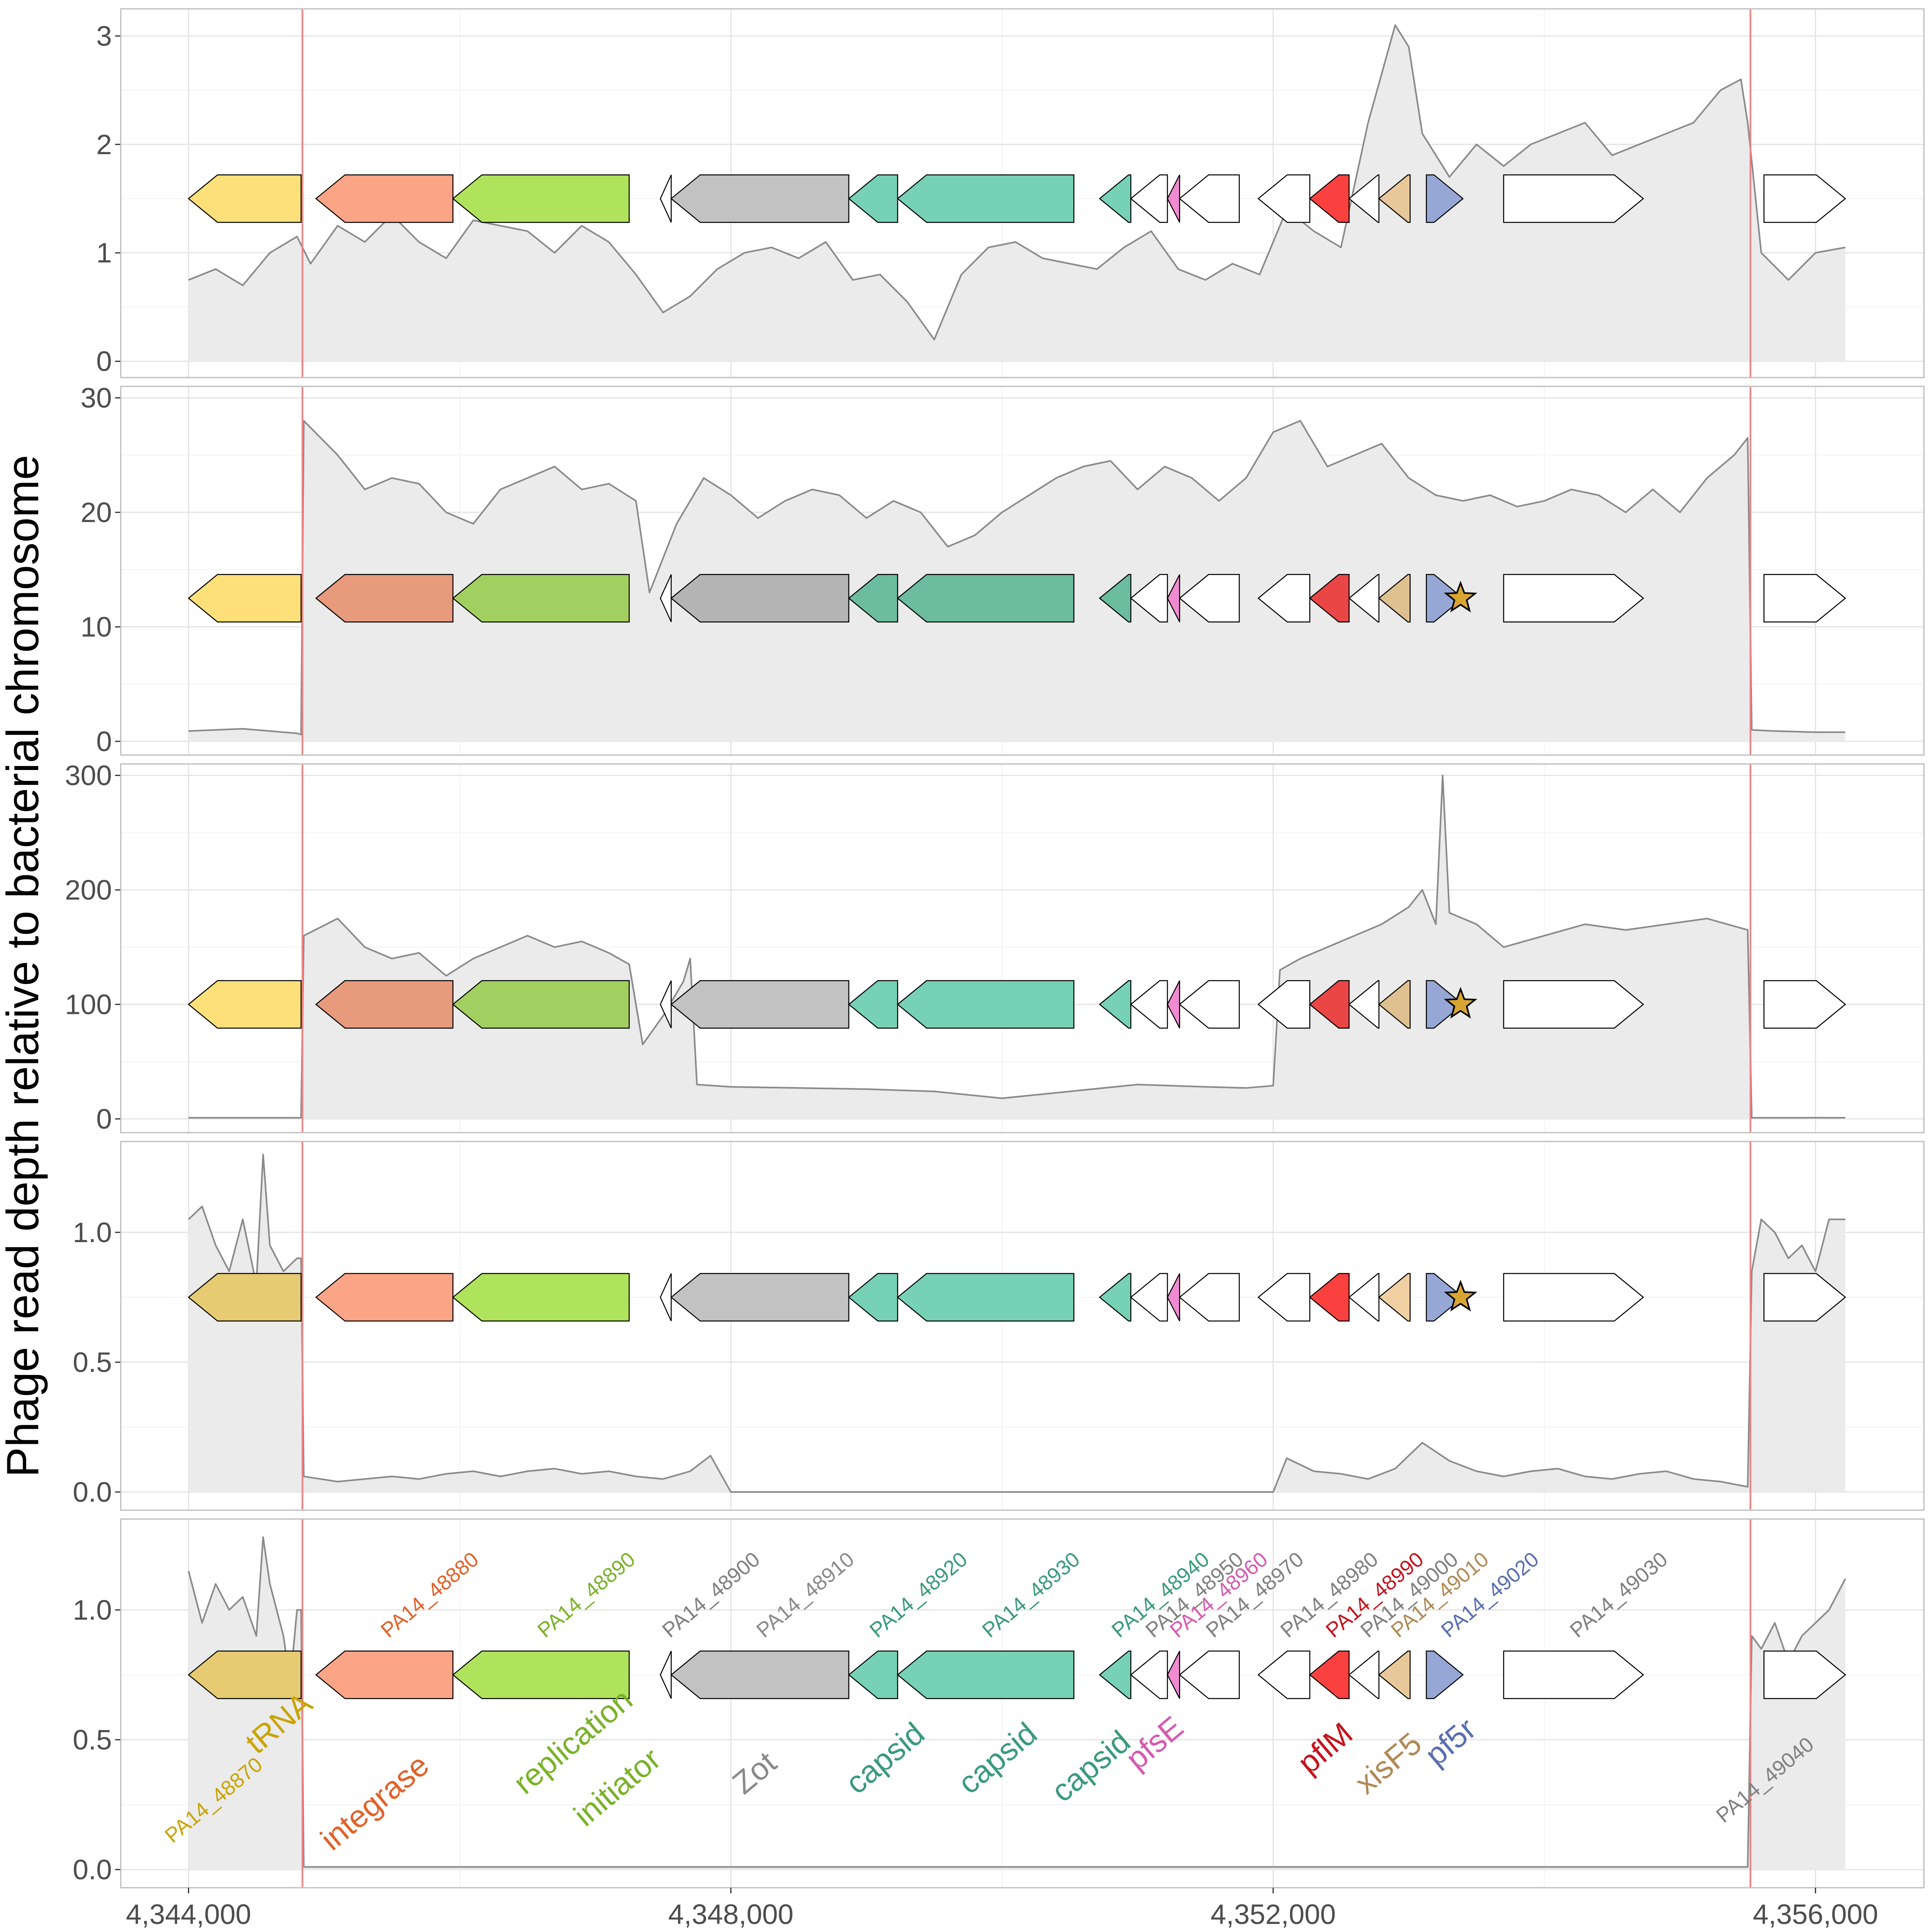 This screenshot has height=1932, width=1932. What do you see at coordinates (88, 1005) in the screenshot?
I see `y-tick-label: 100` at bounding box center [88, 1005].